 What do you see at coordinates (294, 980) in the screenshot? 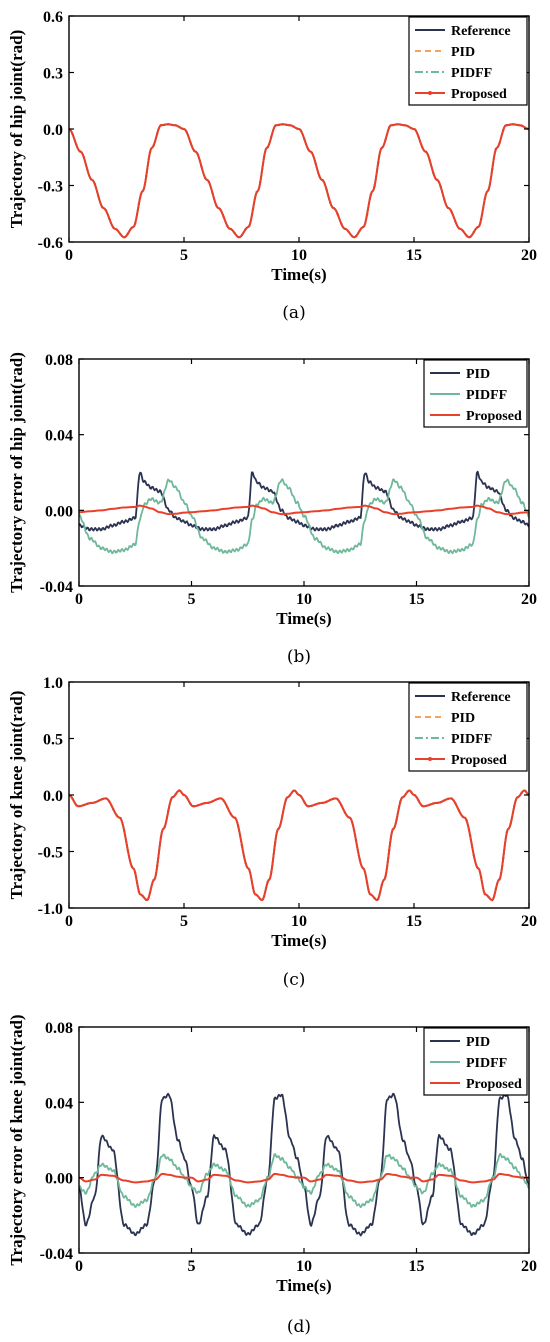
I see `panel-caption: (c)` at bounding box center [294, 980].